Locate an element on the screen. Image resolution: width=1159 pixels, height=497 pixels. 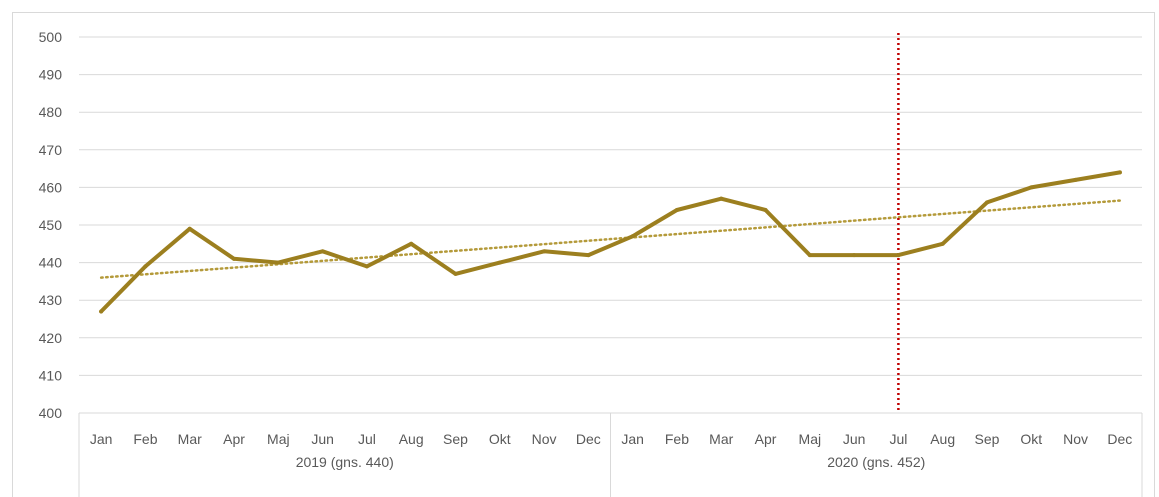
x-tick-label-11: Dec is located at coordinates (588, 439).